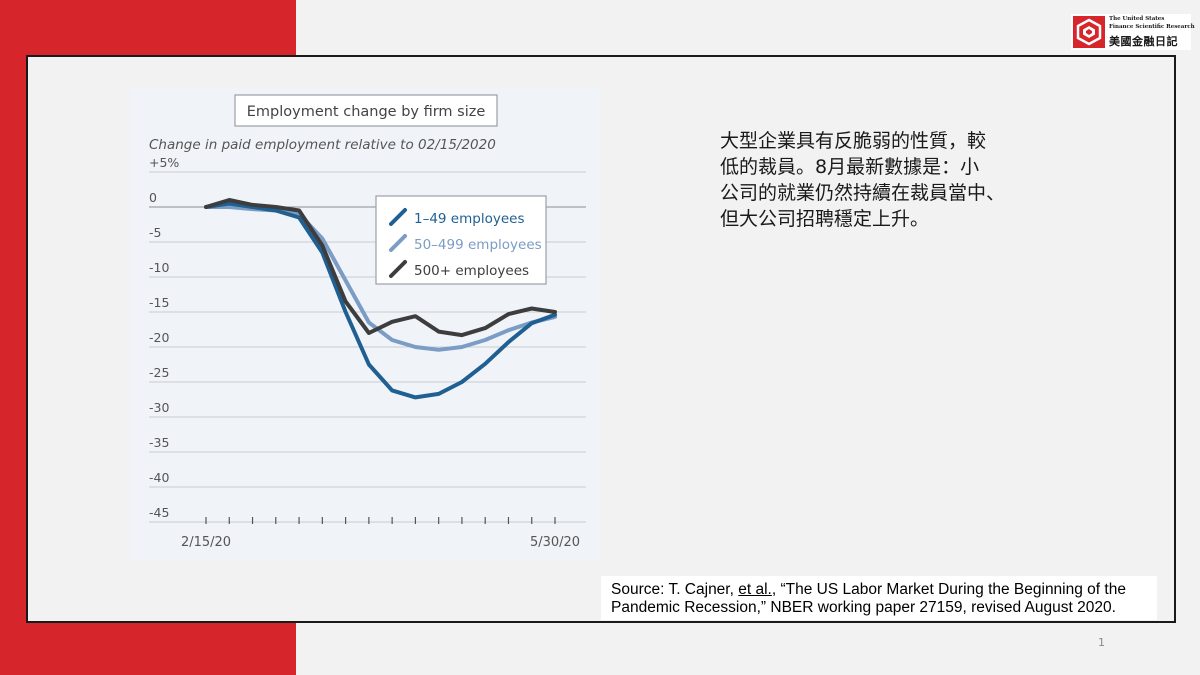 The image size is (1200, 675). I want to click on x-tick-label-last: 5/30/20, so click(555, 542).